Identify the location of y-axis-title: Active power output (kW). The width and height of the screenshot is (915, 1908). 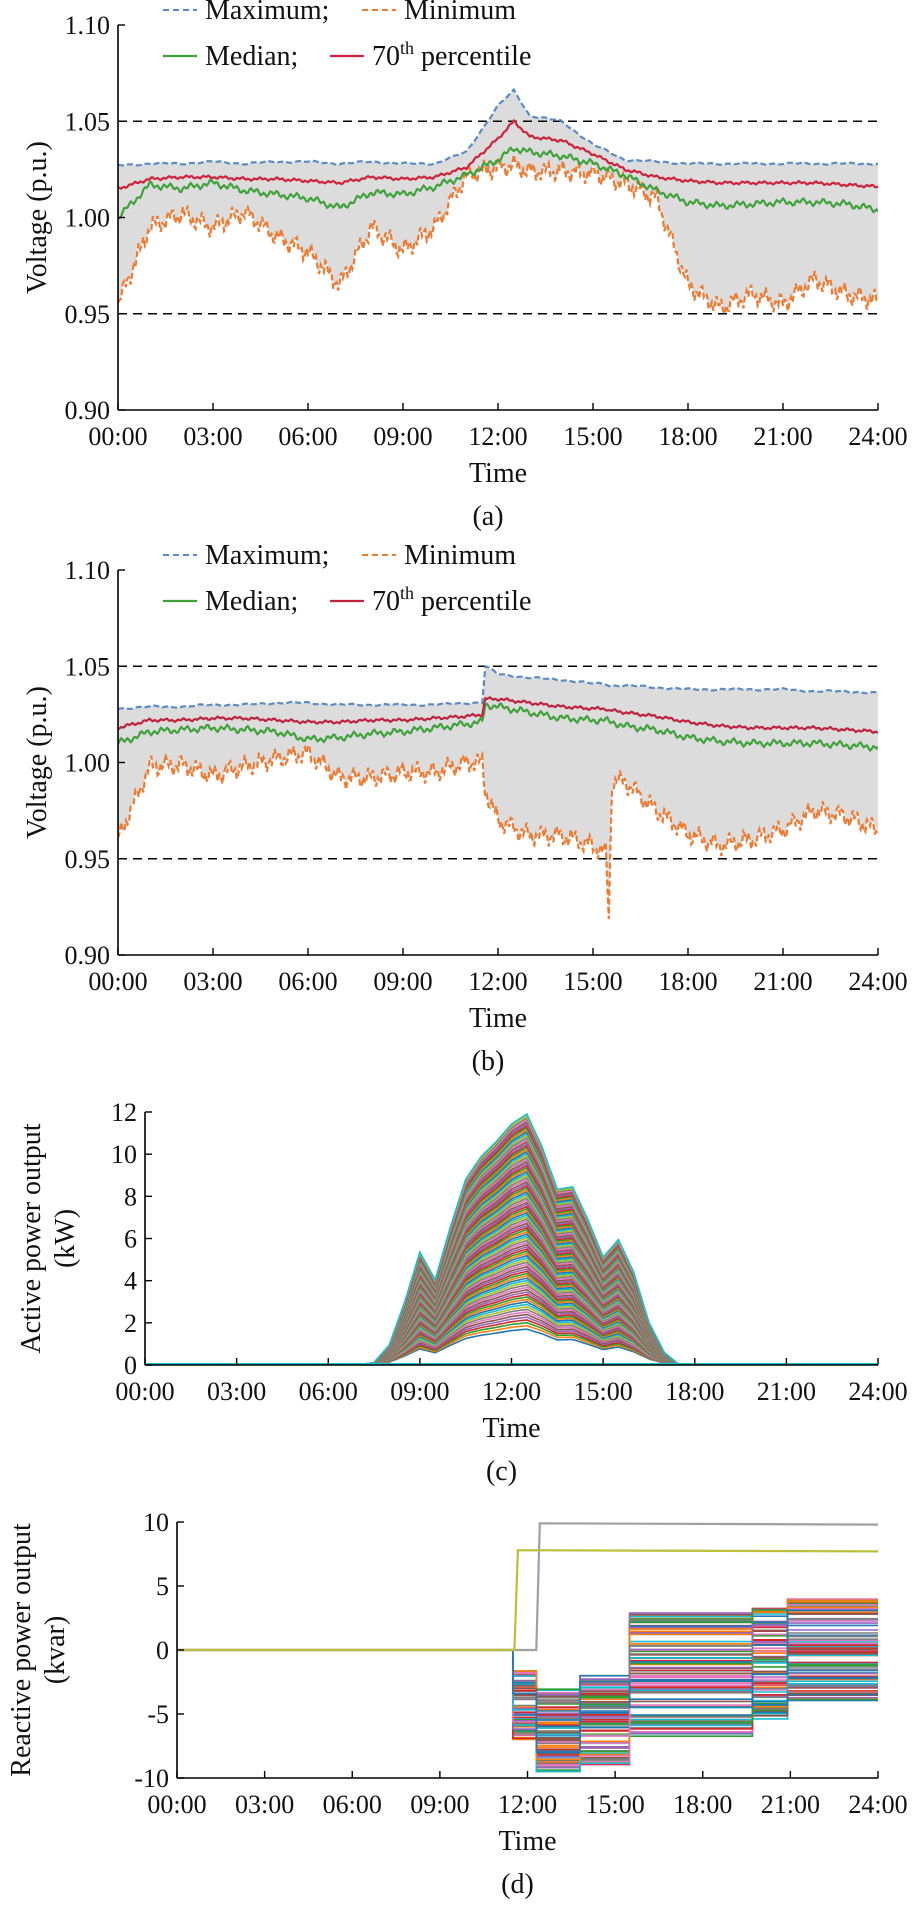
(48, 1238).